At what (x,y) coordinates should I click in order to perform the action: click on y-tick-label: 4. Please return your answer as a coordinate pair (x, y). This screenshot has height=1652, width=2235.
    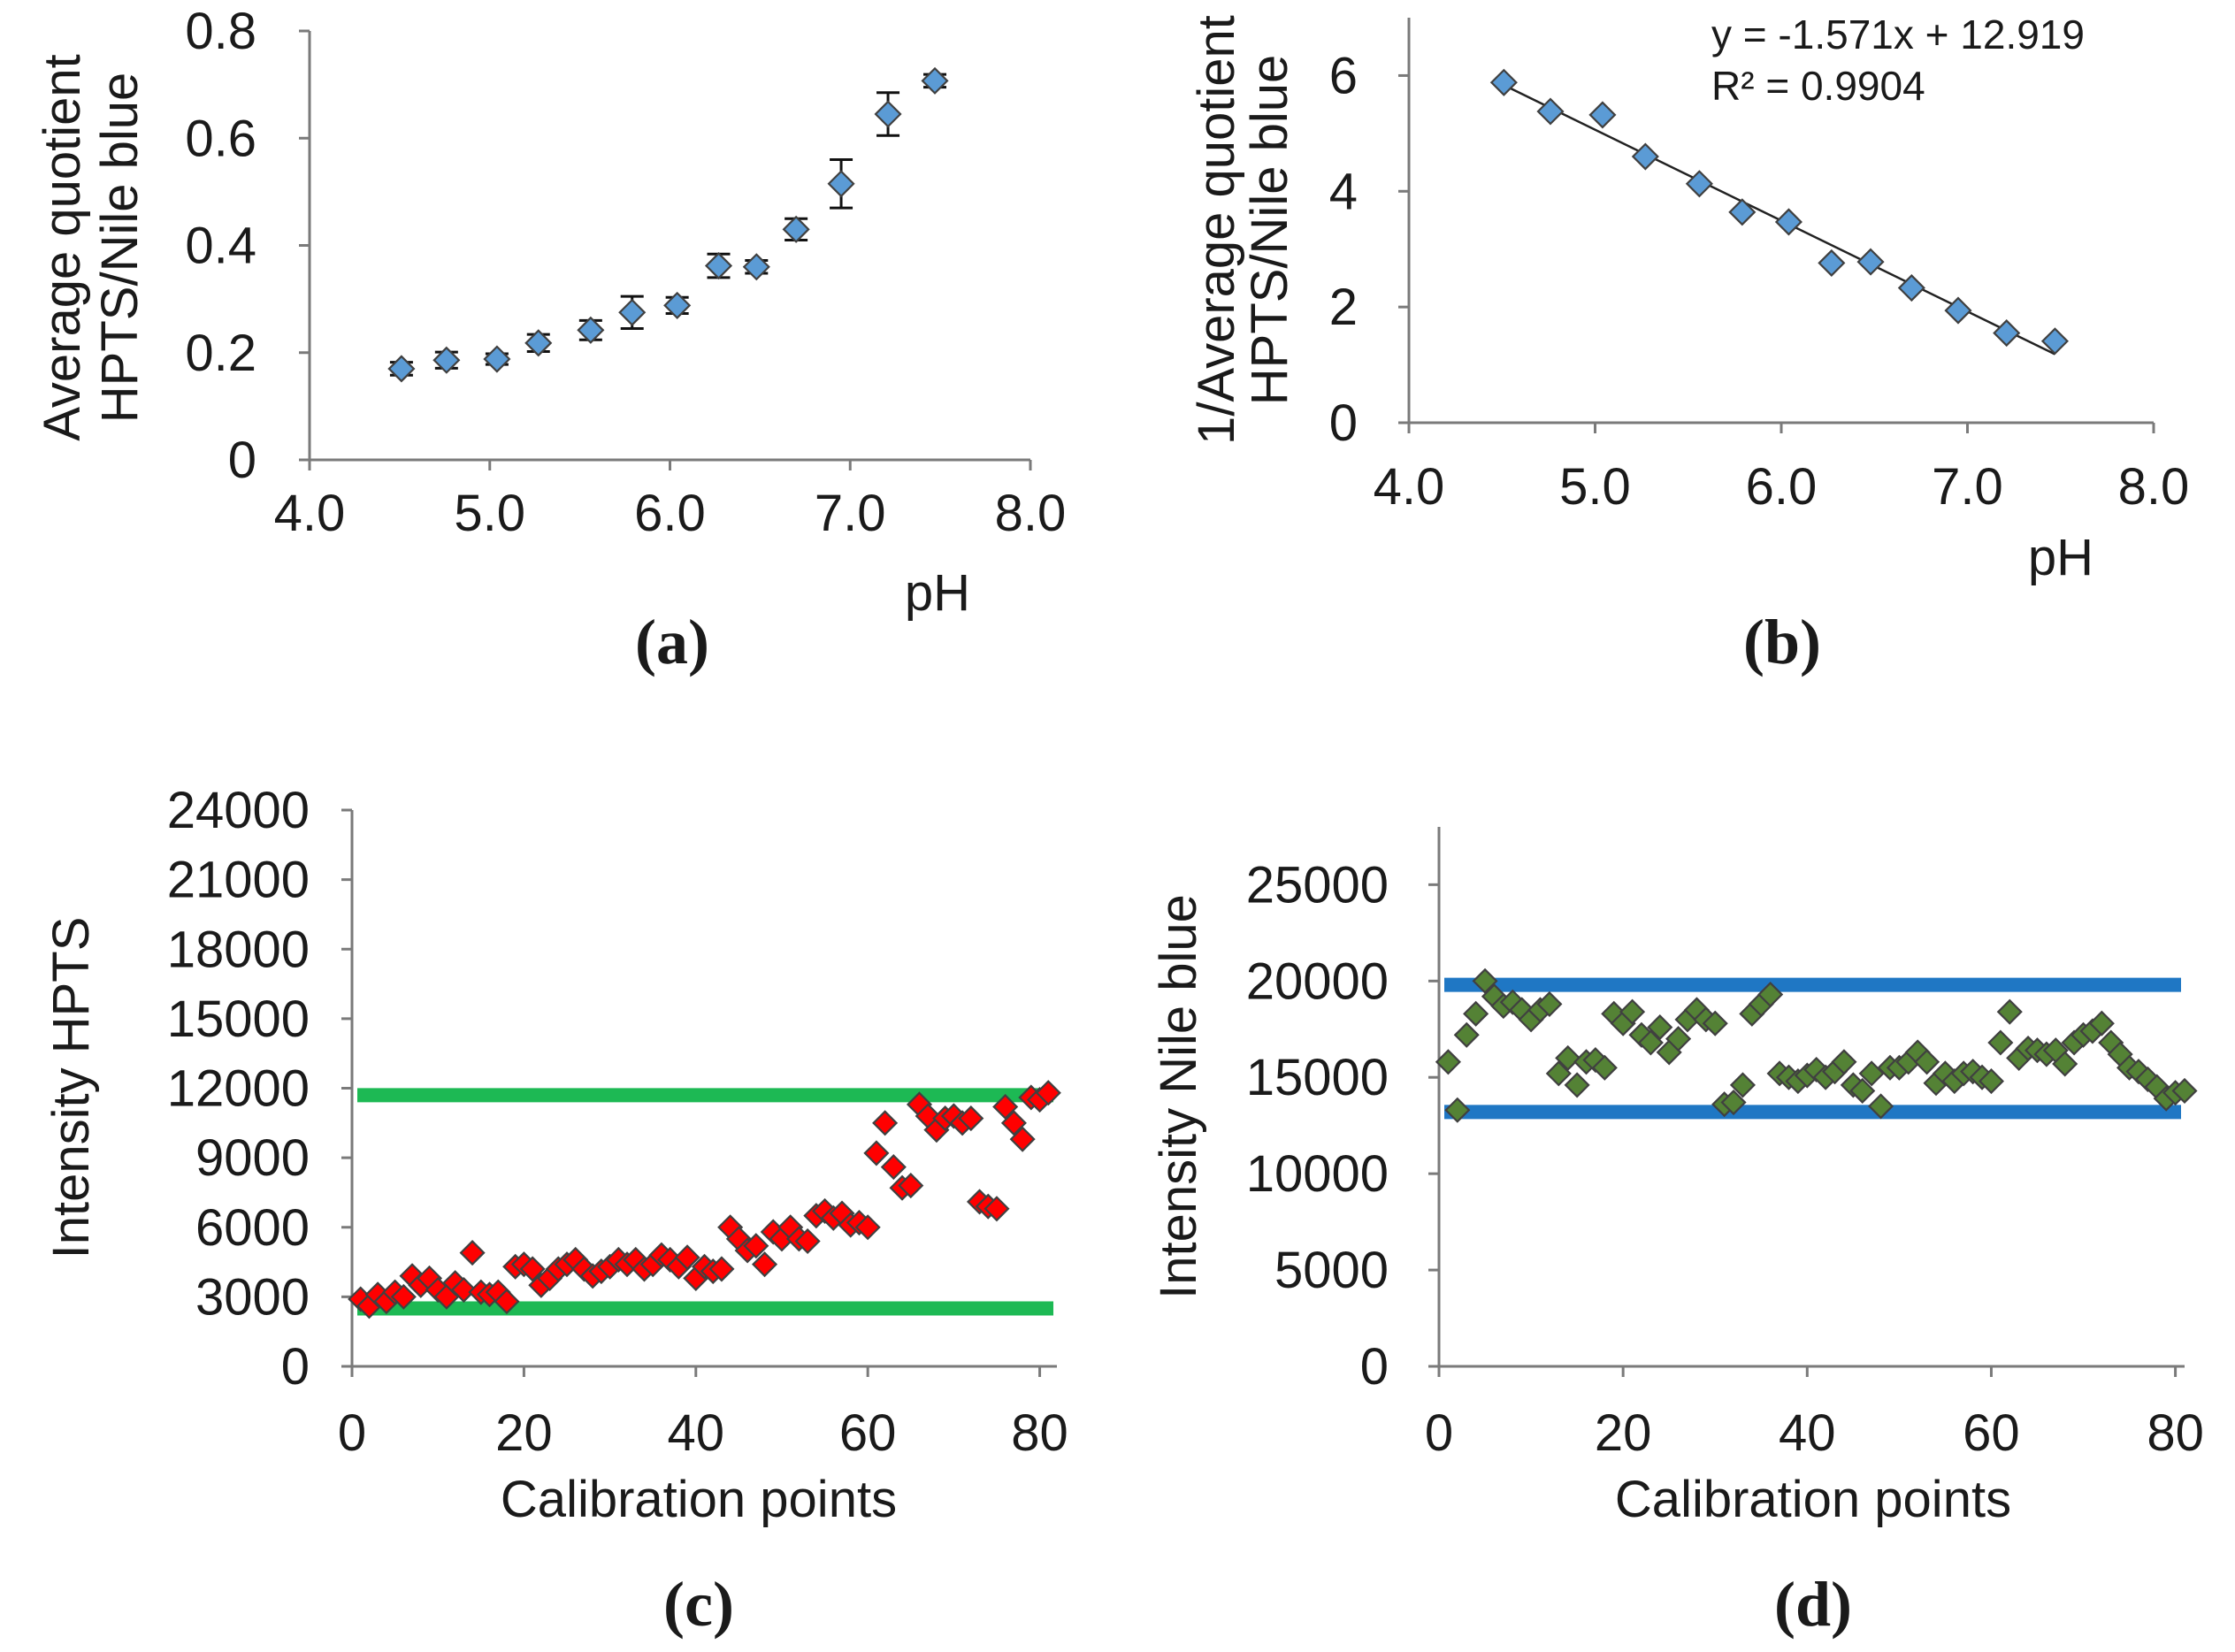
    Looking at the image, I should click on (1343, 192).